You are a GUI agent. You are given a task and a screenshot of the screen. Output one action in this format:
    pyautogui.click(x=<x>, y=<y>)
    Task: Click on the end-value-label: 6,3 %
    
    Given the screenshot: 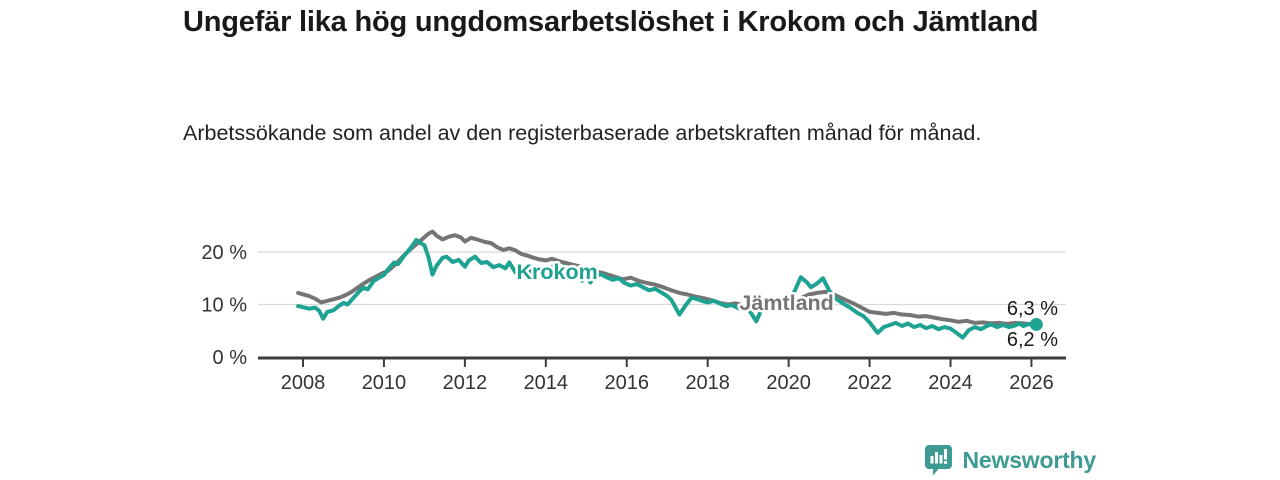 What is the action you would take?
    pyautogui.click(x=1032, y=309)
    